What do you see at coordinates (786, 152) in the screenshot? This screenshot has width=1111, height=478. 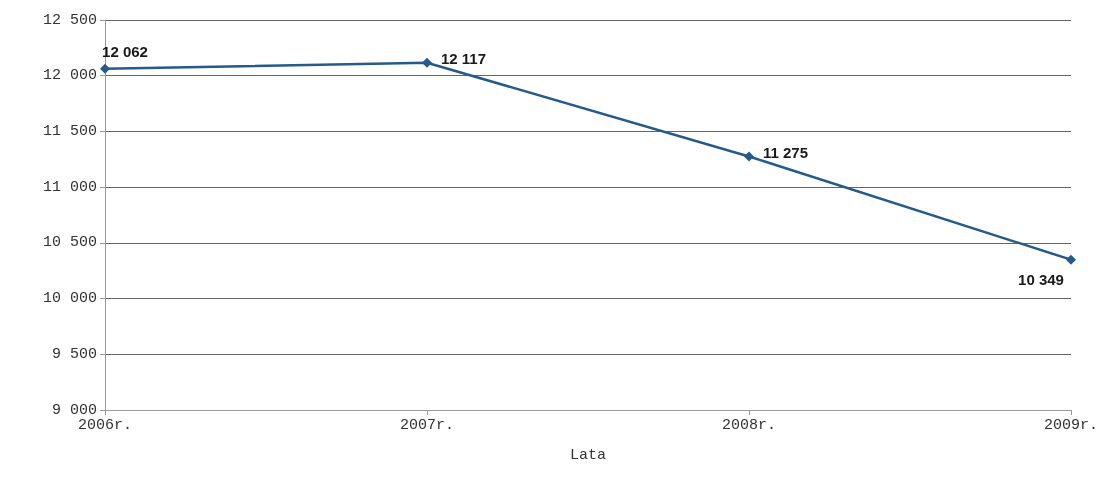 I see `data-label: 11 275` at bounding box center [786, 152].